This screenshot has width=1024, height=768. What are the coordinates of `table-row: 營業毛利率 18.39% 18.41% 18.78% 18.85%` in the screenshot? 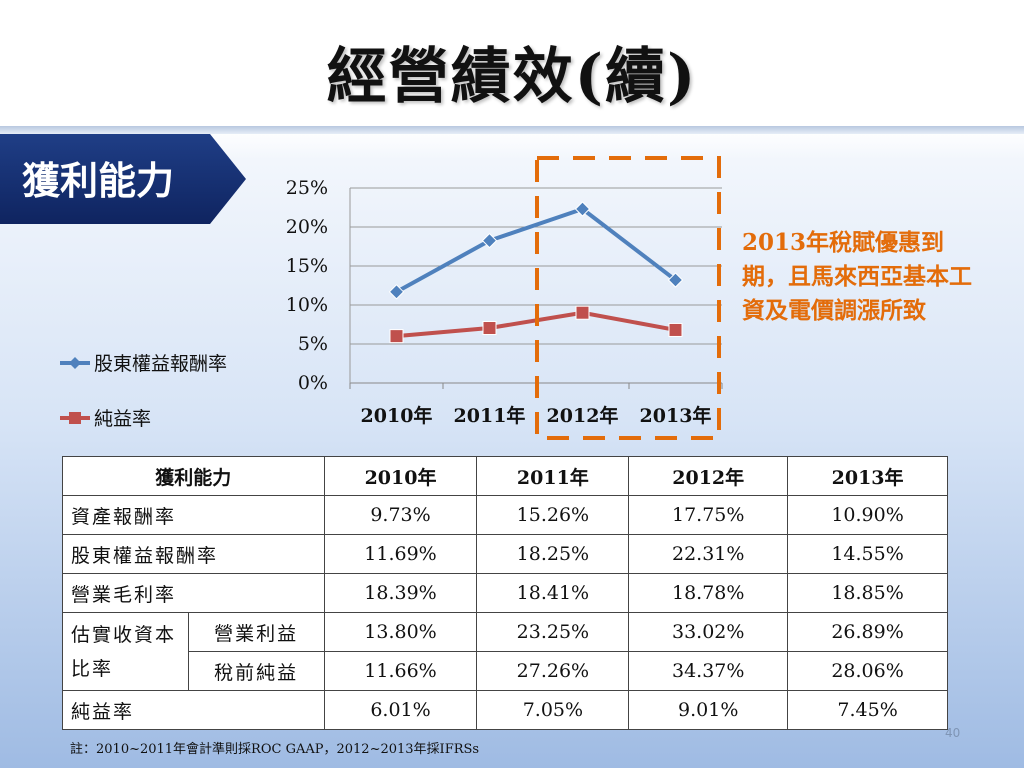 It's located at (505, 593).